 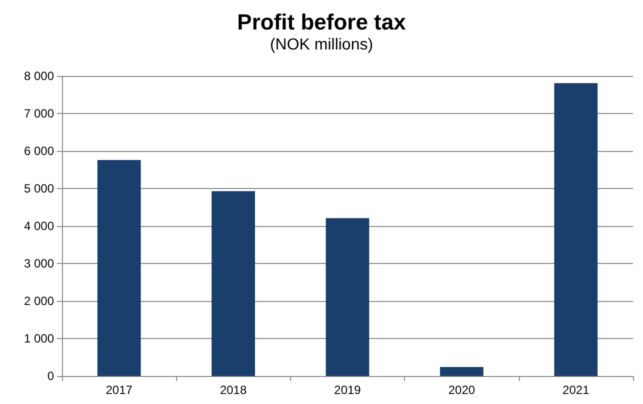 What do you see at coordinates (576, 390) in the screenshot?
I see `x-tick-label: 2021` at bounding box center [576, 390].